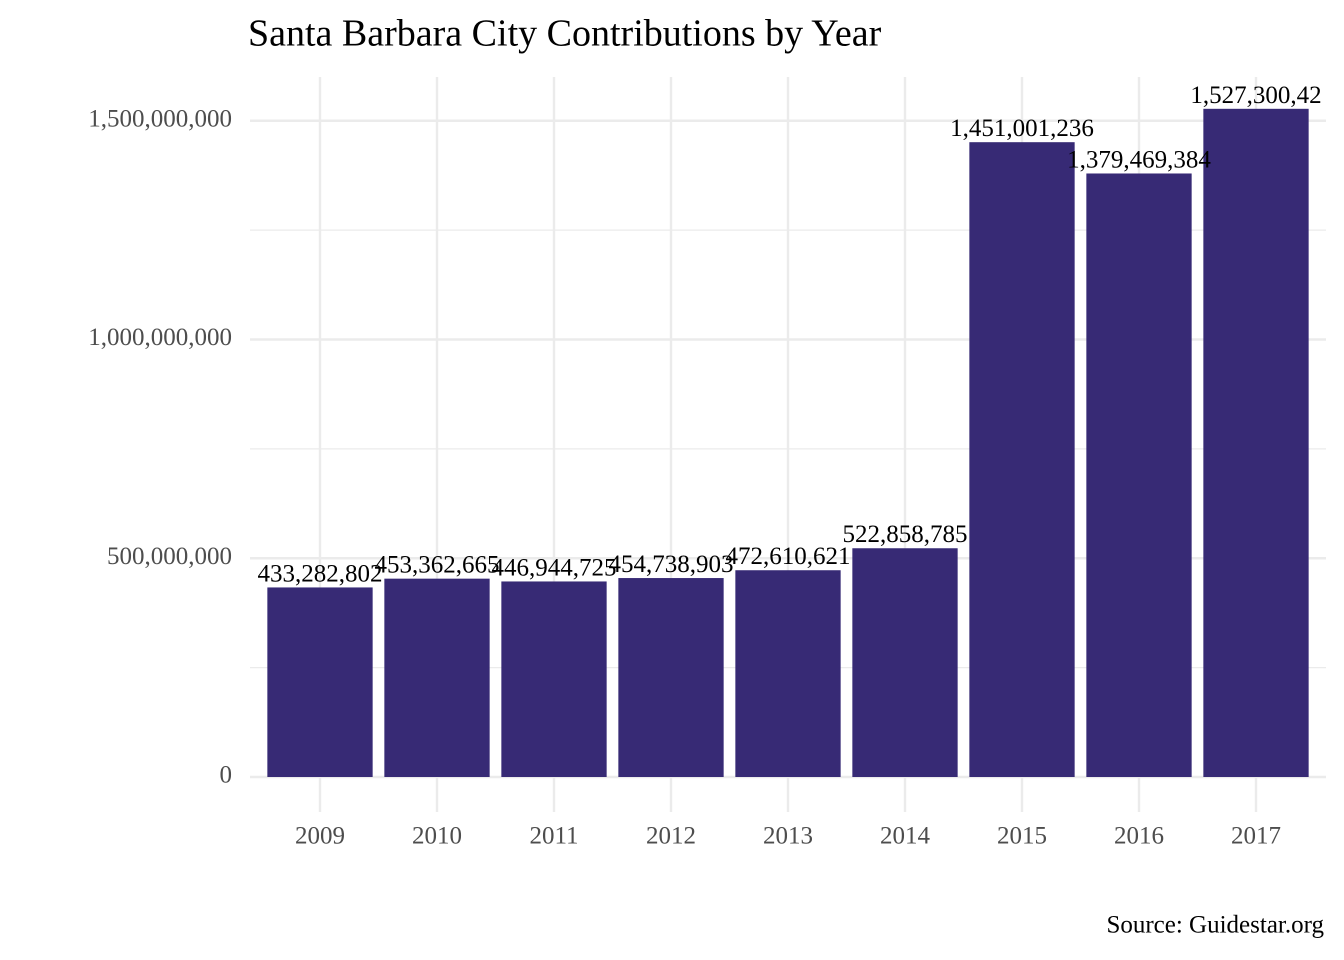 This screenshot has width=1344, height=960. Describe the element at coordinates (553, 836) in the screenshot. I see `x-tick-label: 2011` at that location.